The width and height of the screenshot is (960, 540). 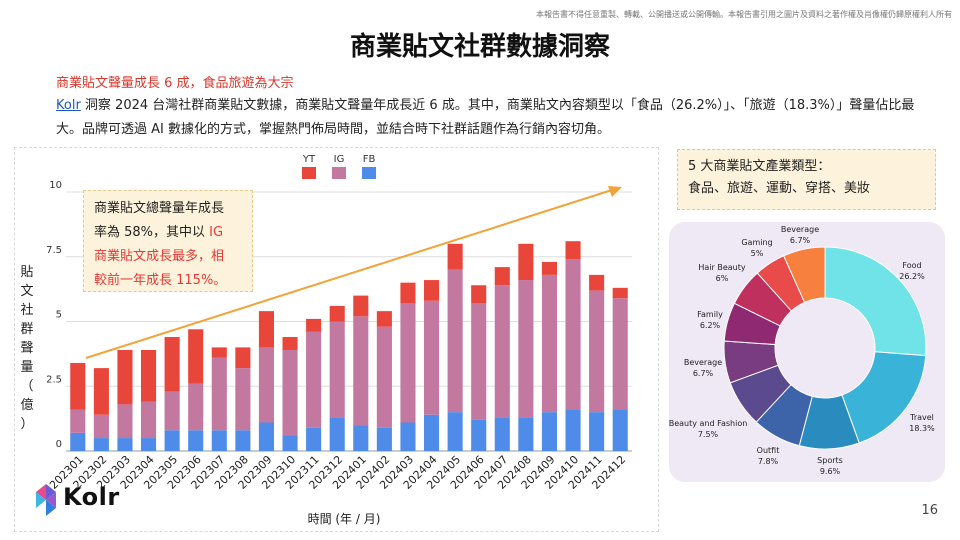 I want to click on y-axis-label-char: 社, so click(x=26, y=310).